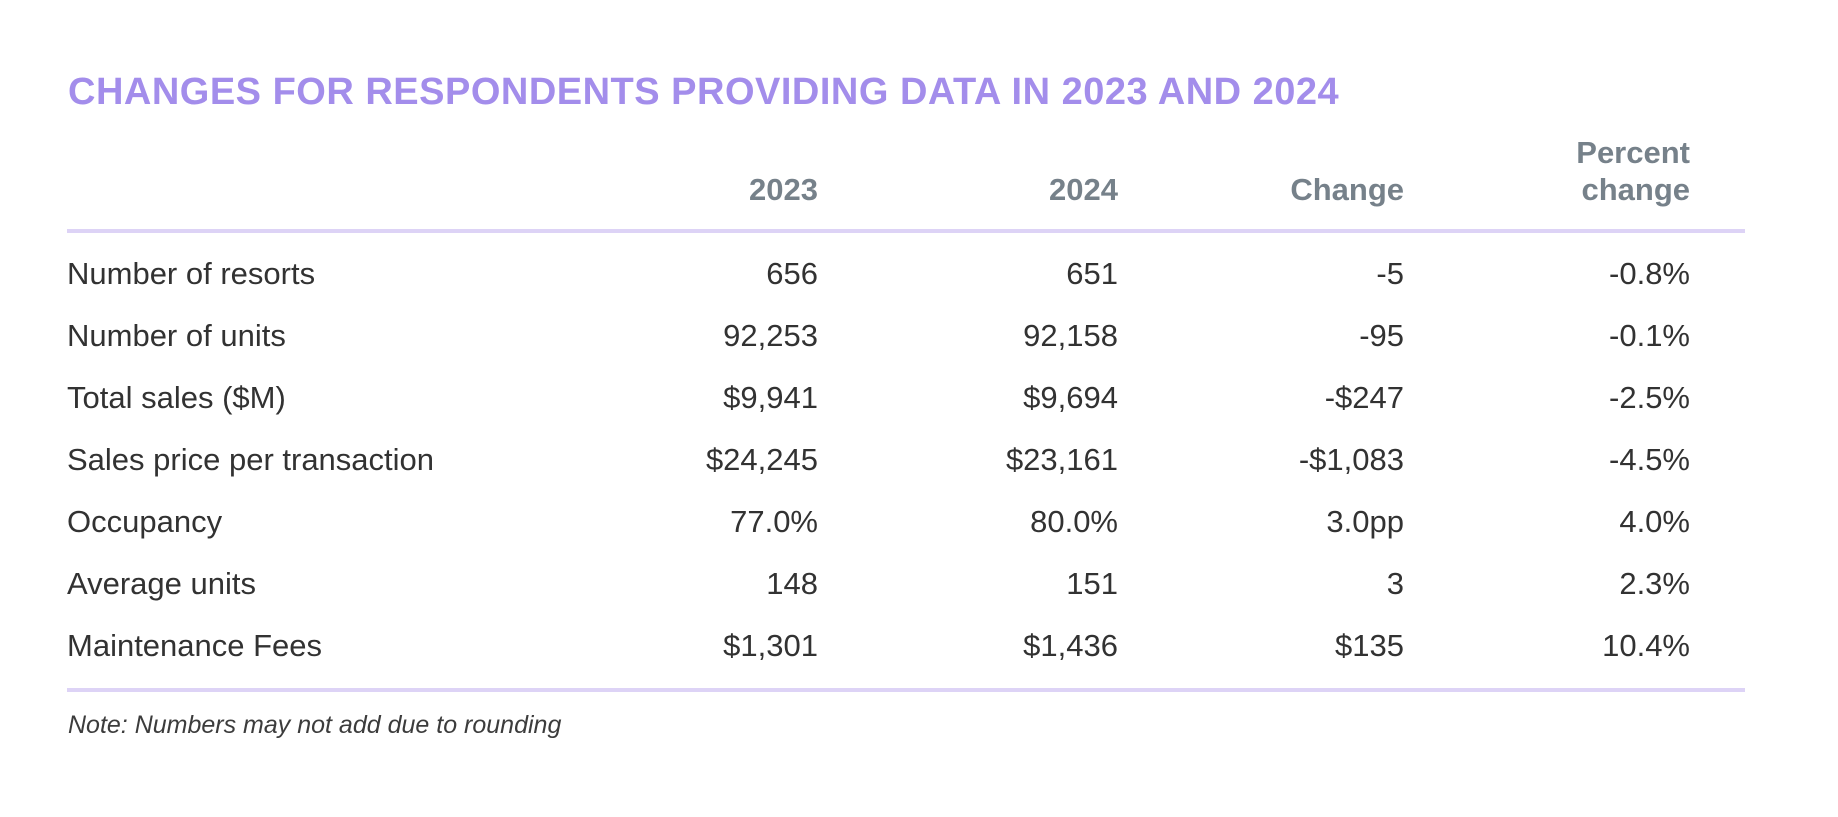 This screenshot has height=817, width=1838. Describe the element at coordinates (1649, 273) in the screenshot. I see `cell-percent-value: -0.8%` at that location.